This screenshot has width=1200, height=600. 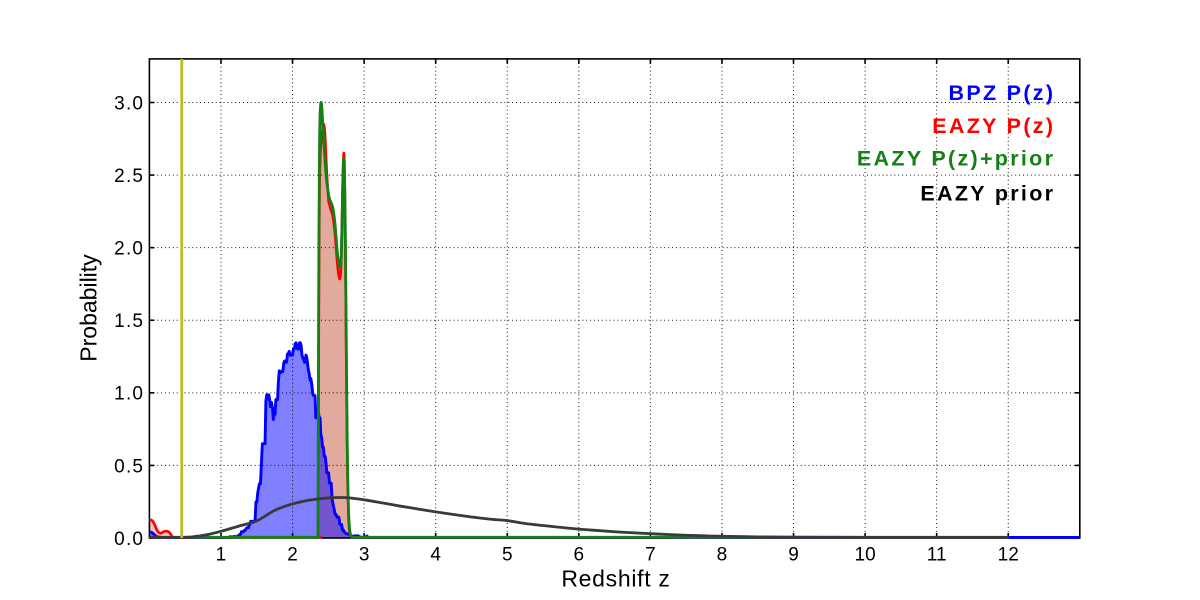 What do you see at coordinates (89, 308) in the screenshot?
I see `svg-text: Probability` at bounding box center [89, 308].